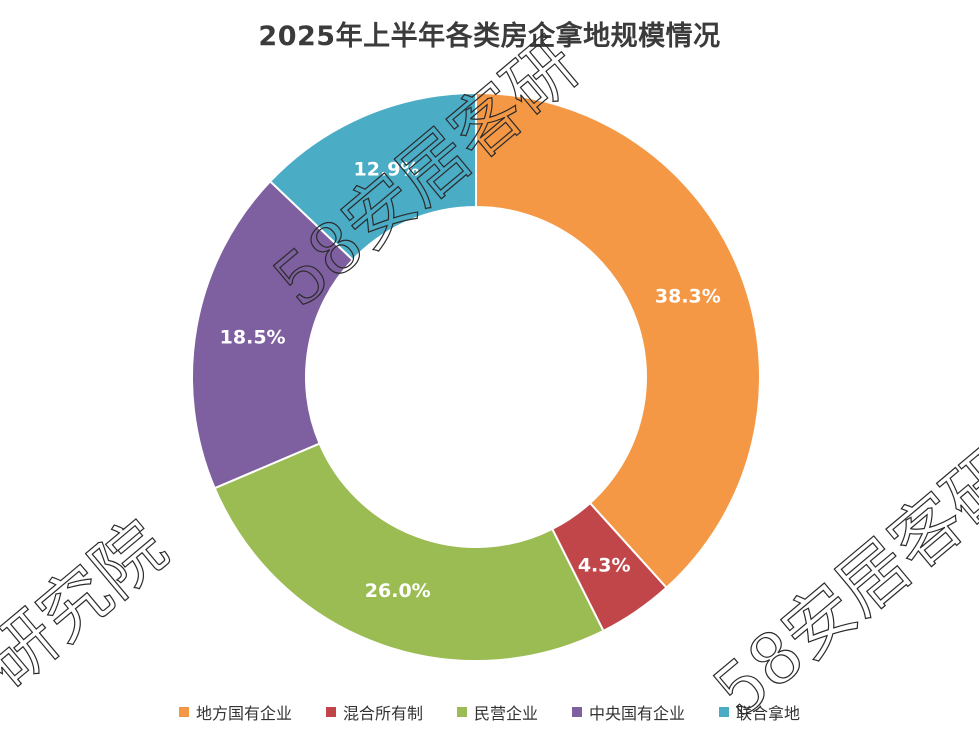  Describe the element at coordinates (387, 169) in the screenshot. I see `data-label-joint: 12.9%` at that location.